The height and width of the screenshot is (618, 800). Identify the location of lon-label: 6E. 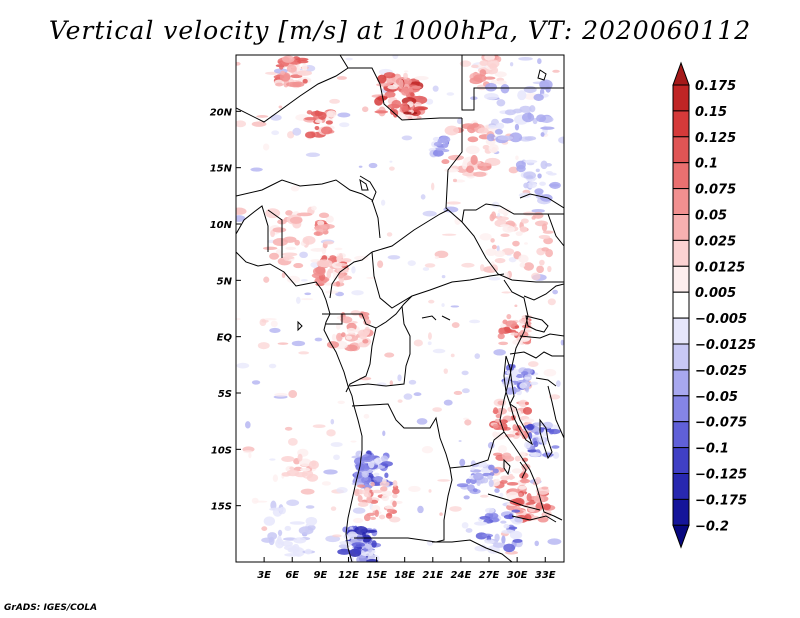
(292, 575).